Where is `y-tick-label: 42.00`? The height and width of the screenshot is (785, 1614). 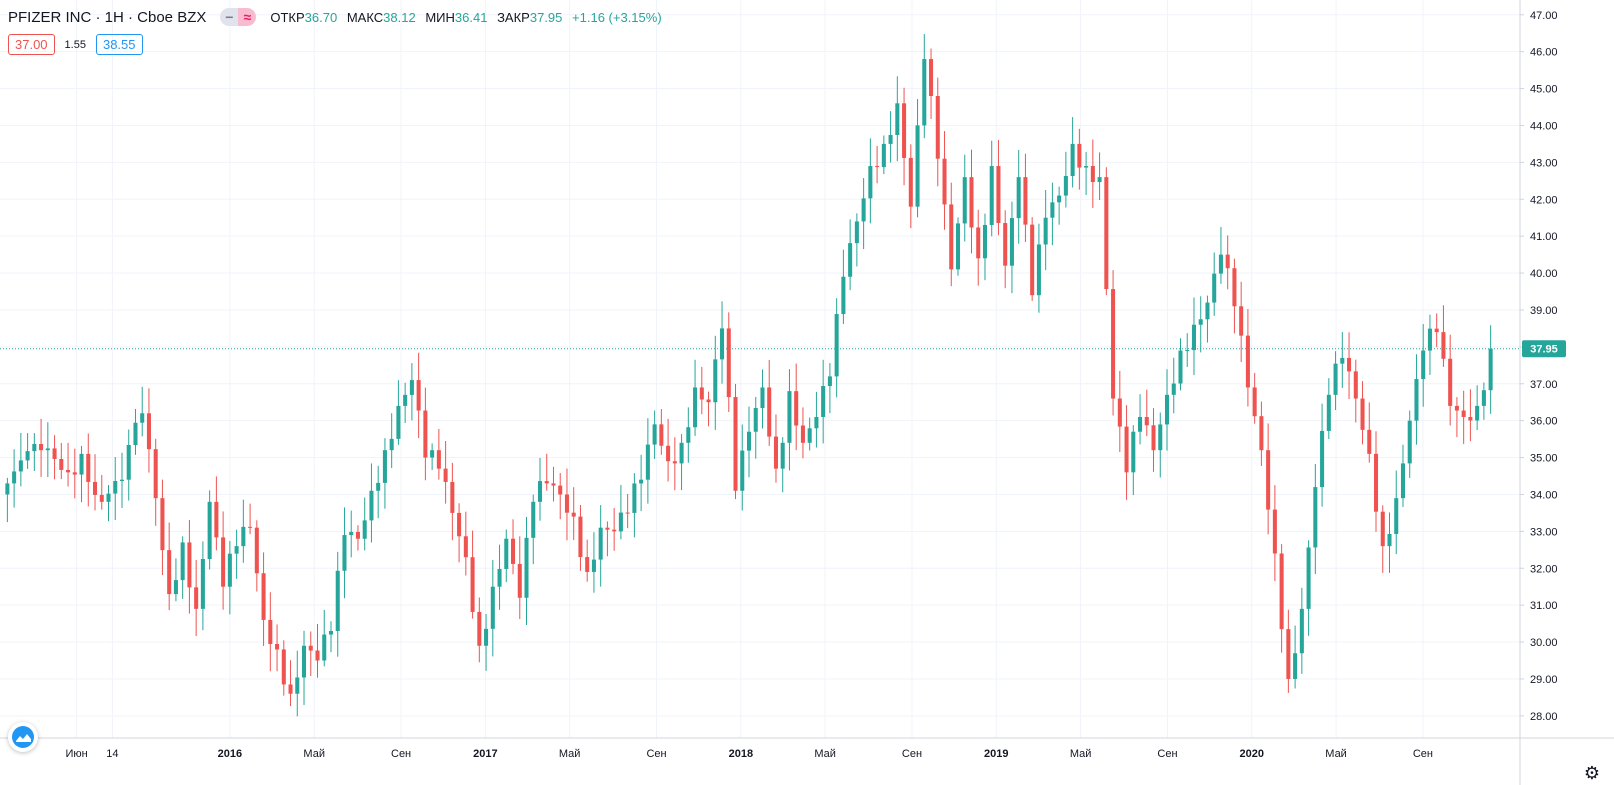
y-tick-label: 42.00 is located at coordinates (1544, 200).